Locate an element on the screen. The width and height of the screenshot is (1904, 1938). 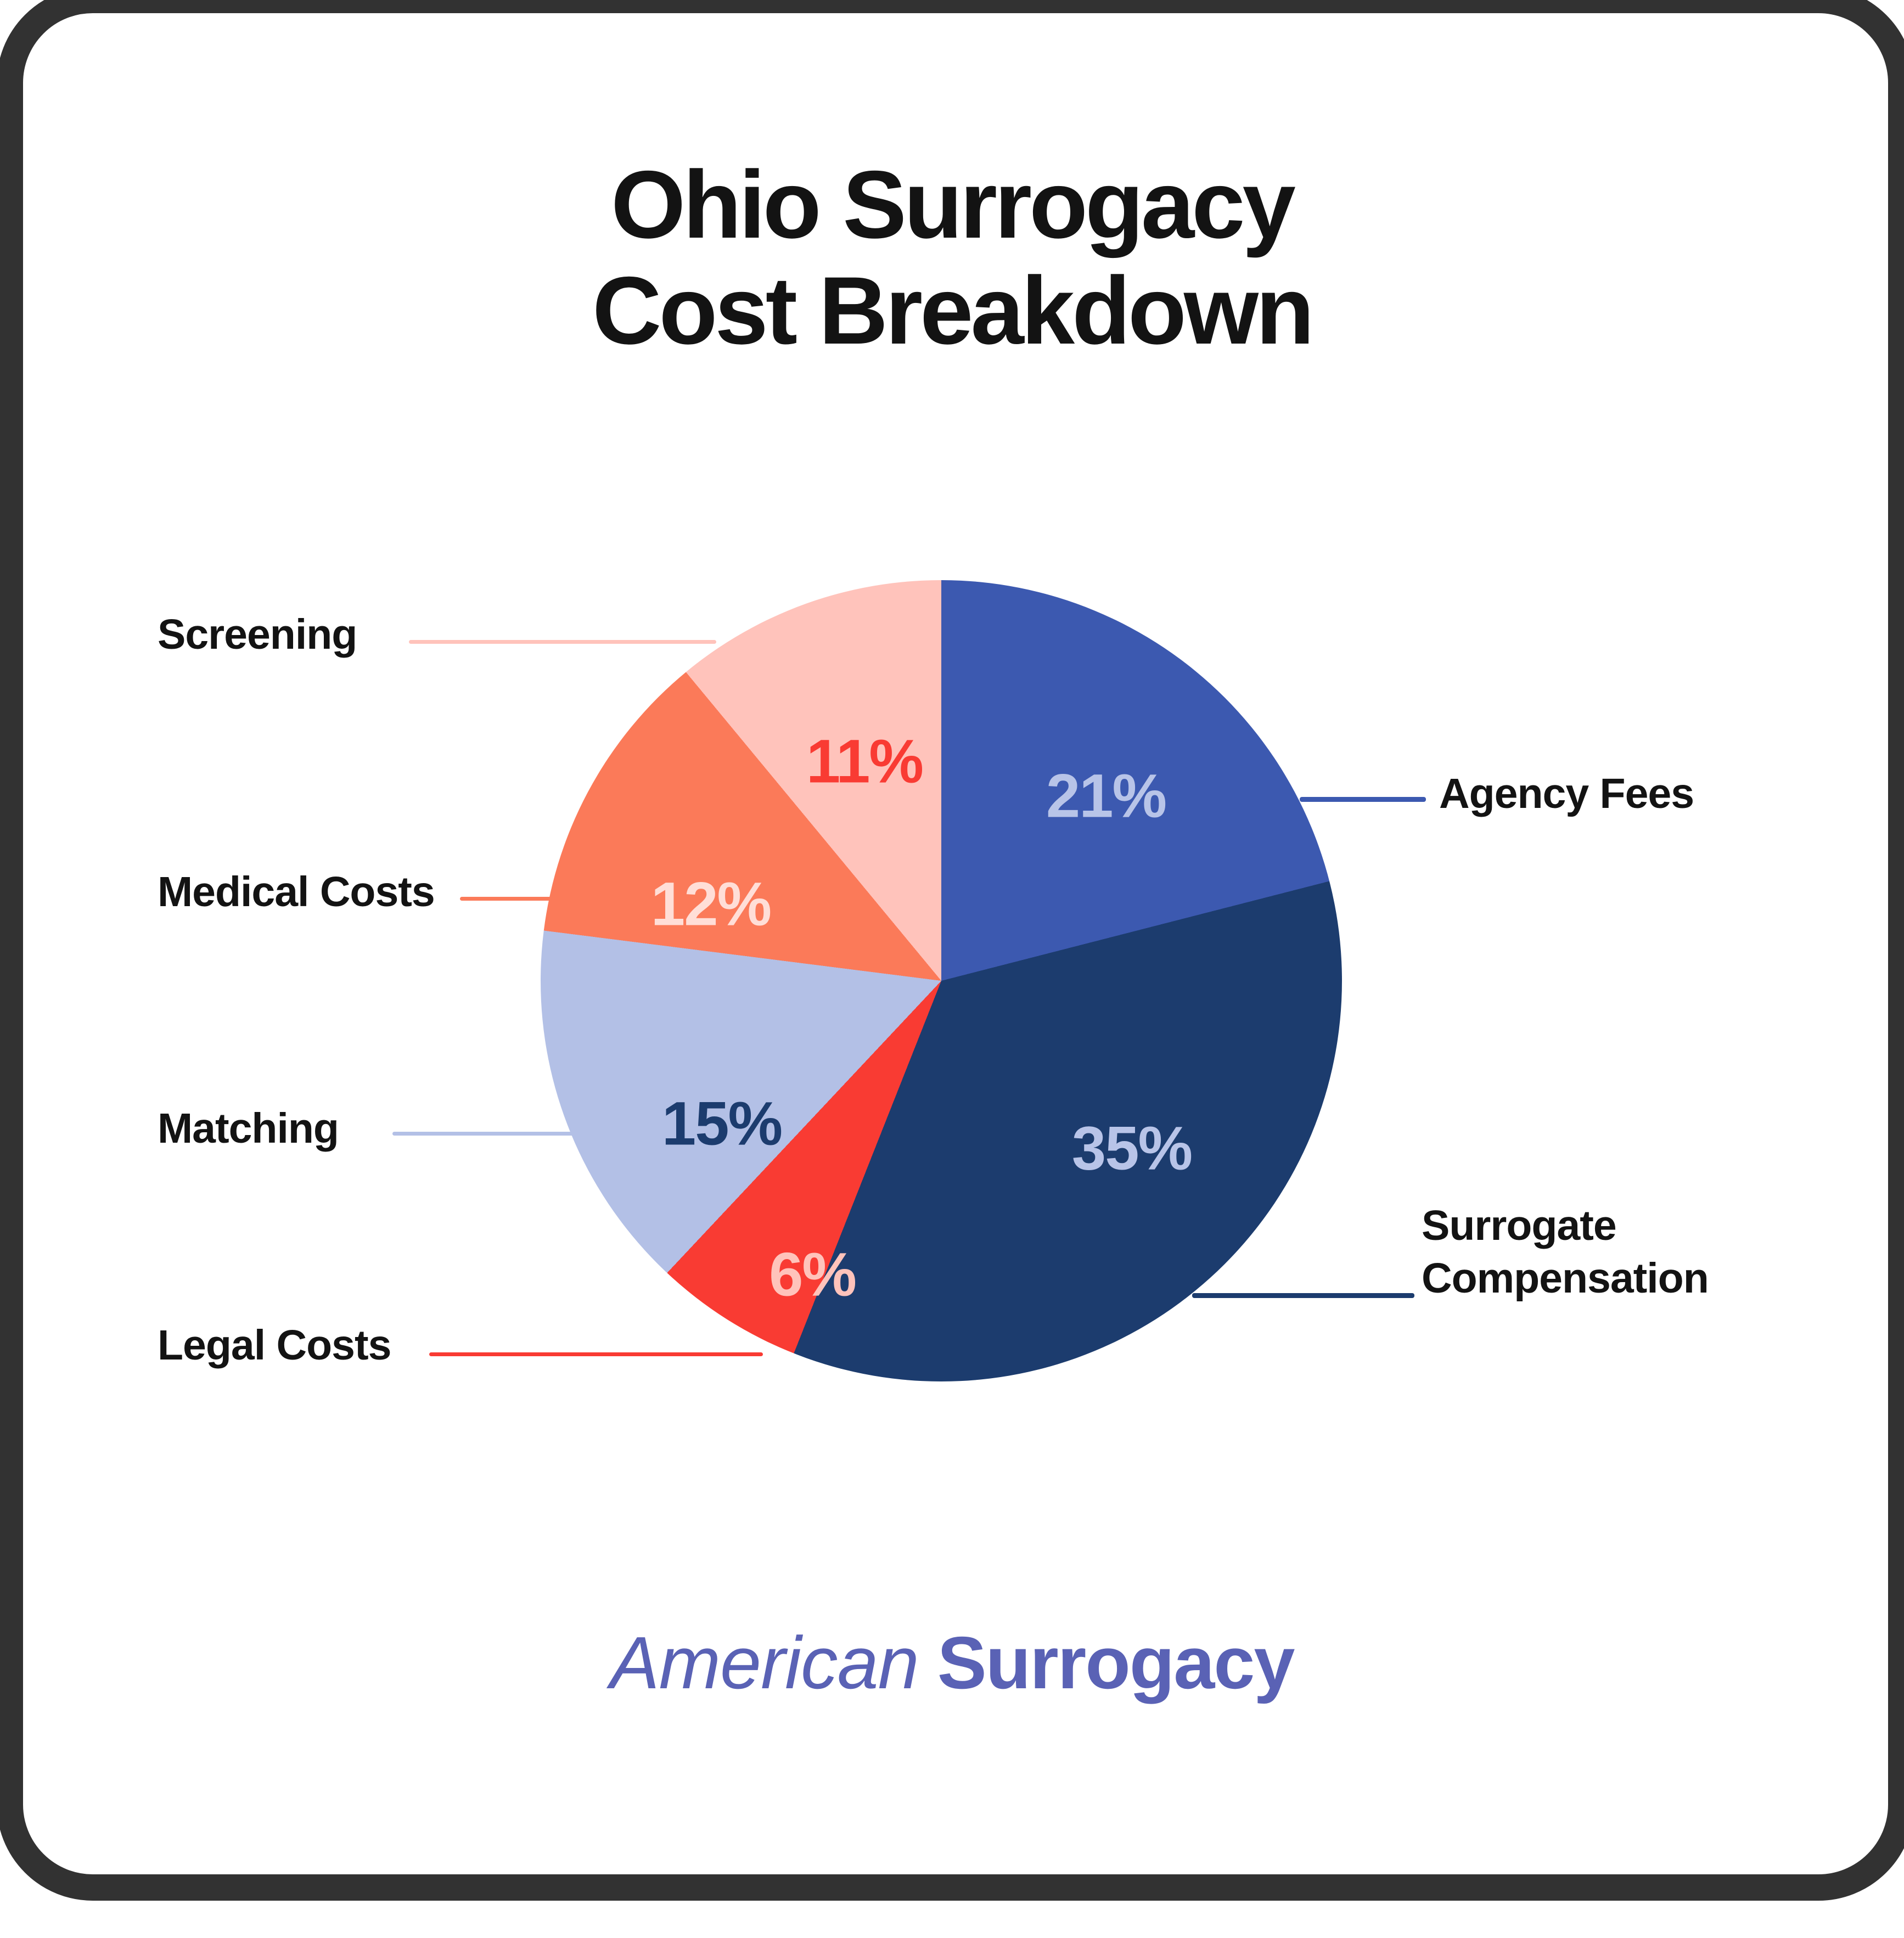
slice-value-medical-costs: 12% is located at coordinates (711, 904).